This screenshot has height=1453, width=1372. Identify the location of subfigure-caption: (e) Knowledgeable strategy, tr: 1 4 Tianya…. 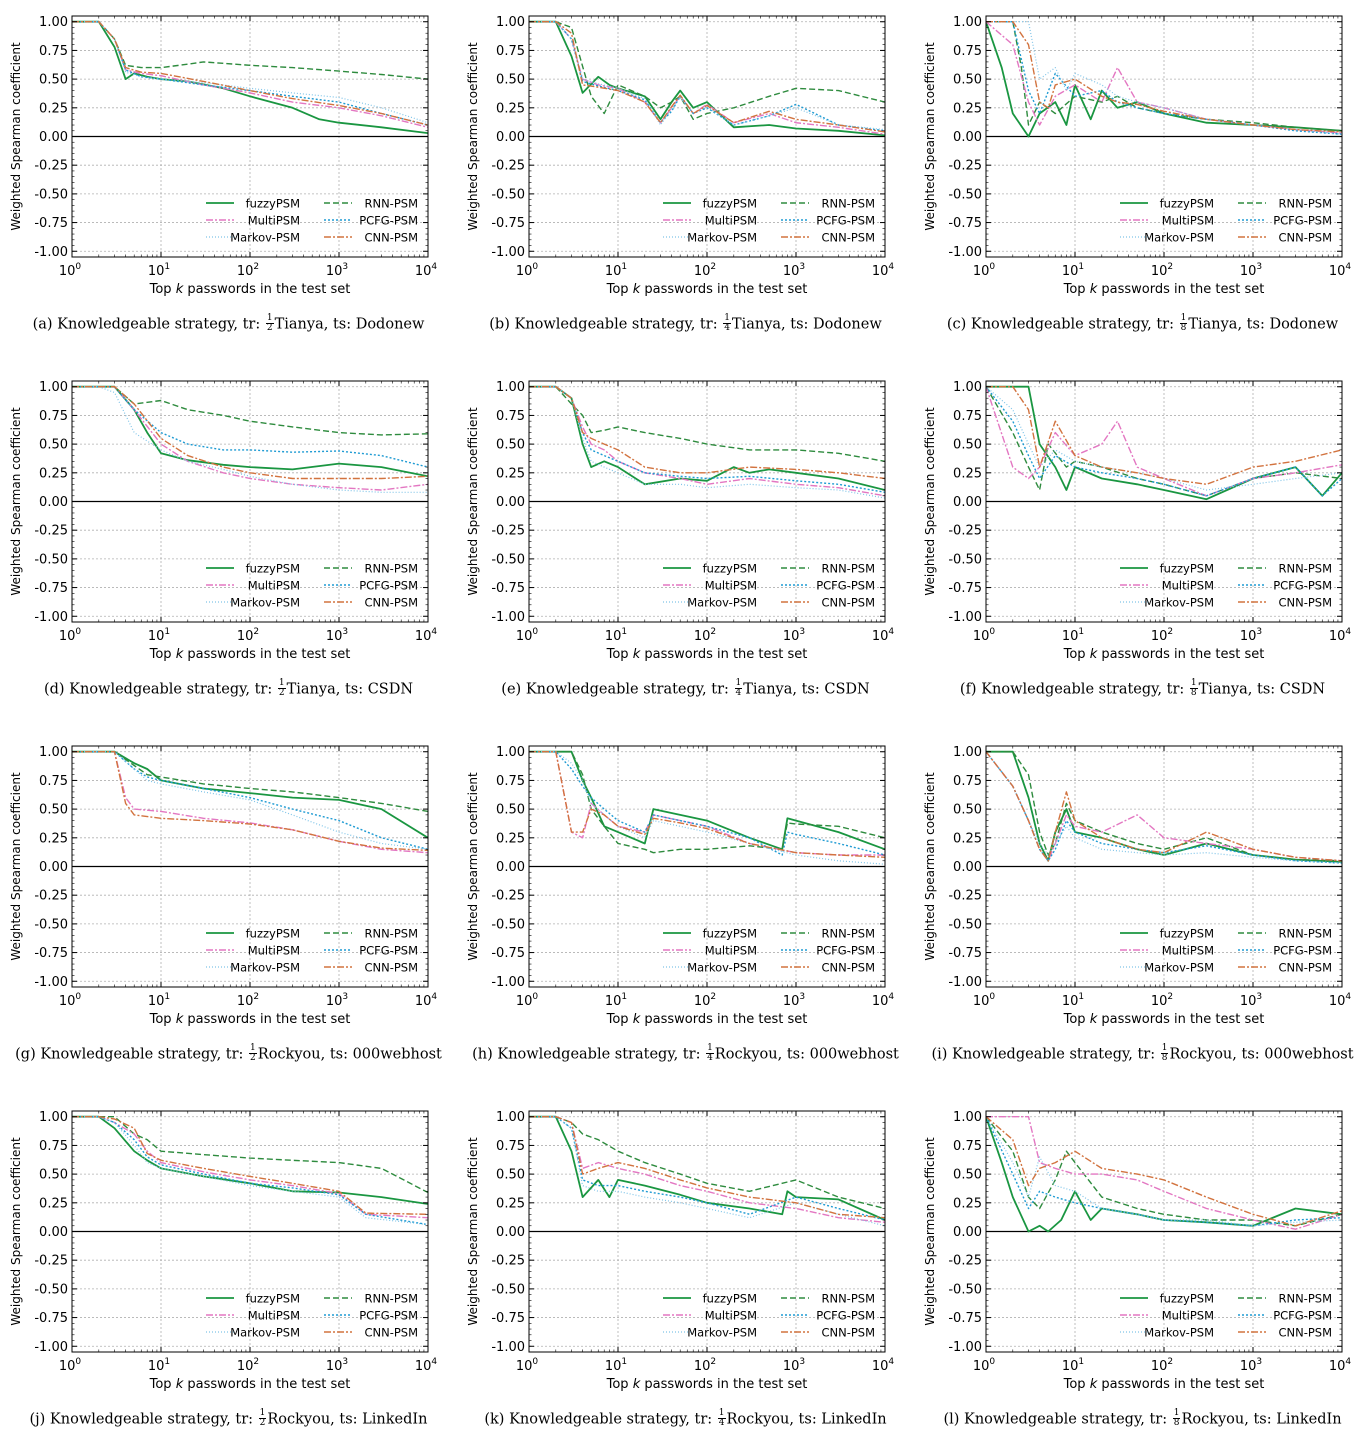
(685, 689).